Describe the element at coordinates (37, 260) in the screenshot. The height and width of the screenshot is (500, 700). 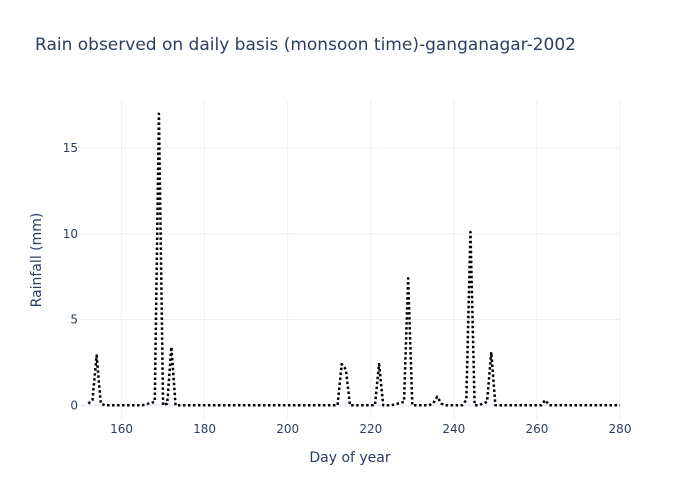
I see `y-axis-title: Rainfall (mm)` at that location.